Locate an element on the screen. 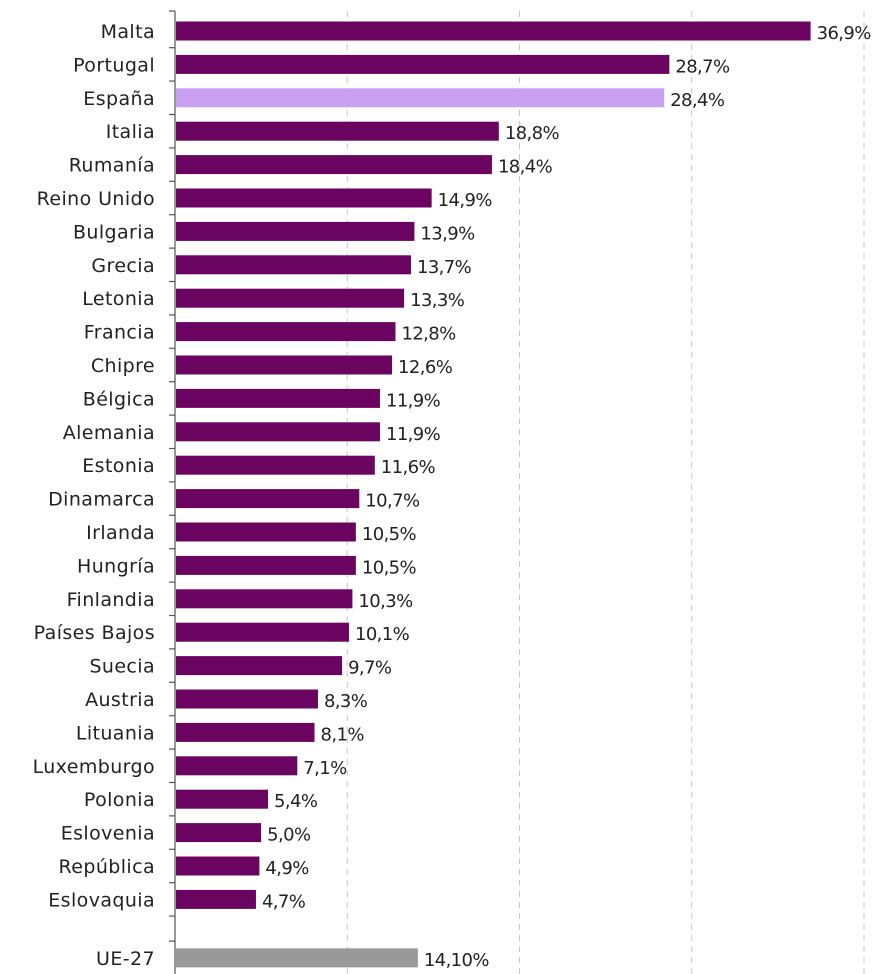  category-label-14: Dinamarca is located at coordinates (101, 500).